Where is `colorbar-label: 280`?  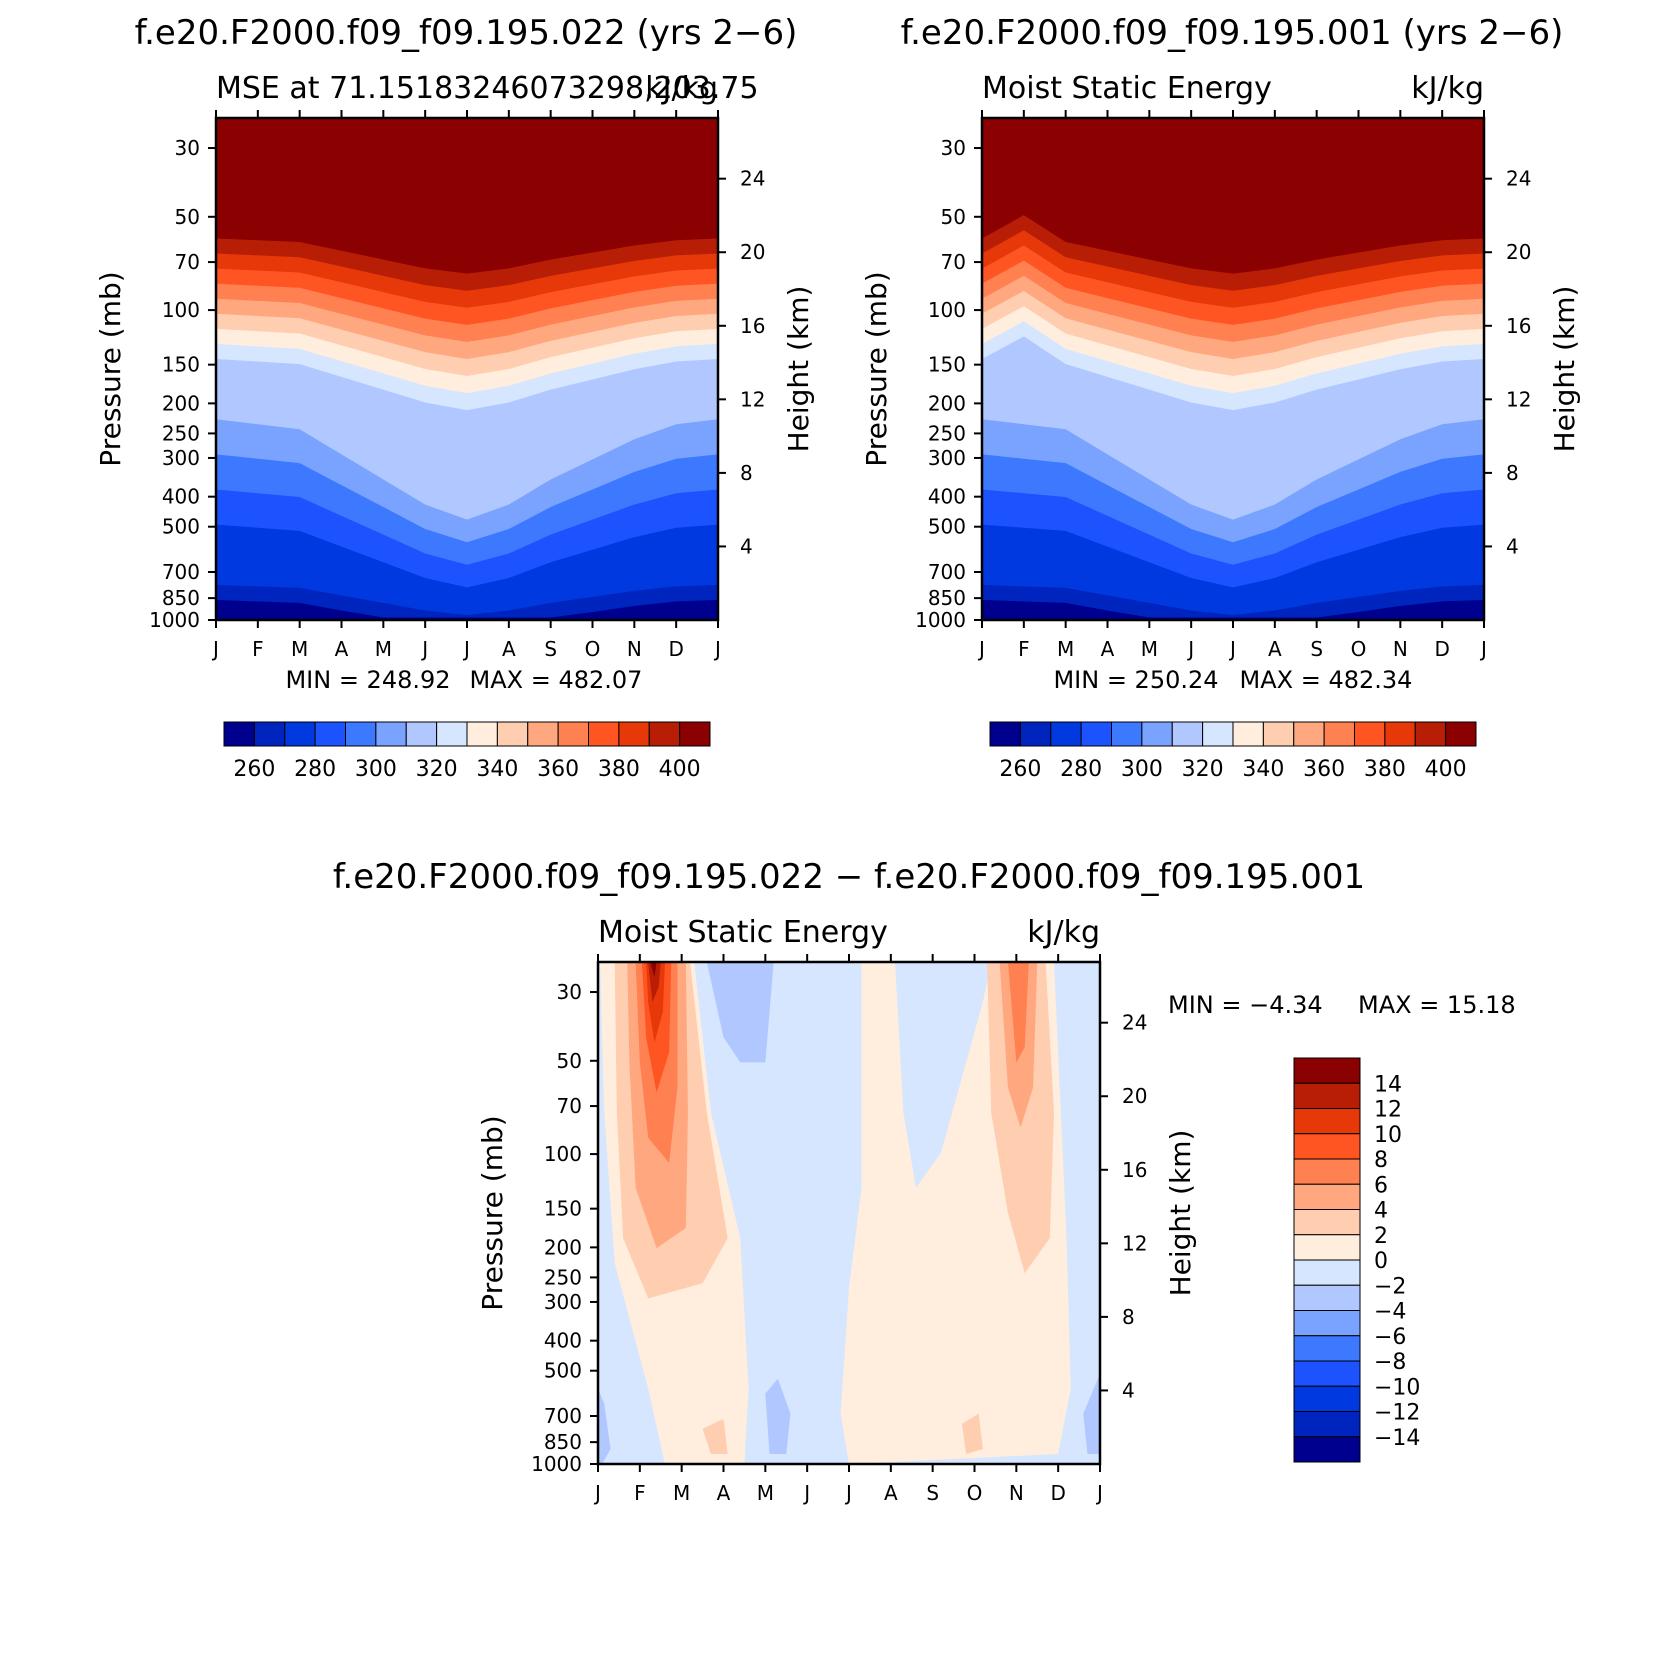
colorbar-label: 280 is located at coordinates (1081, 769).